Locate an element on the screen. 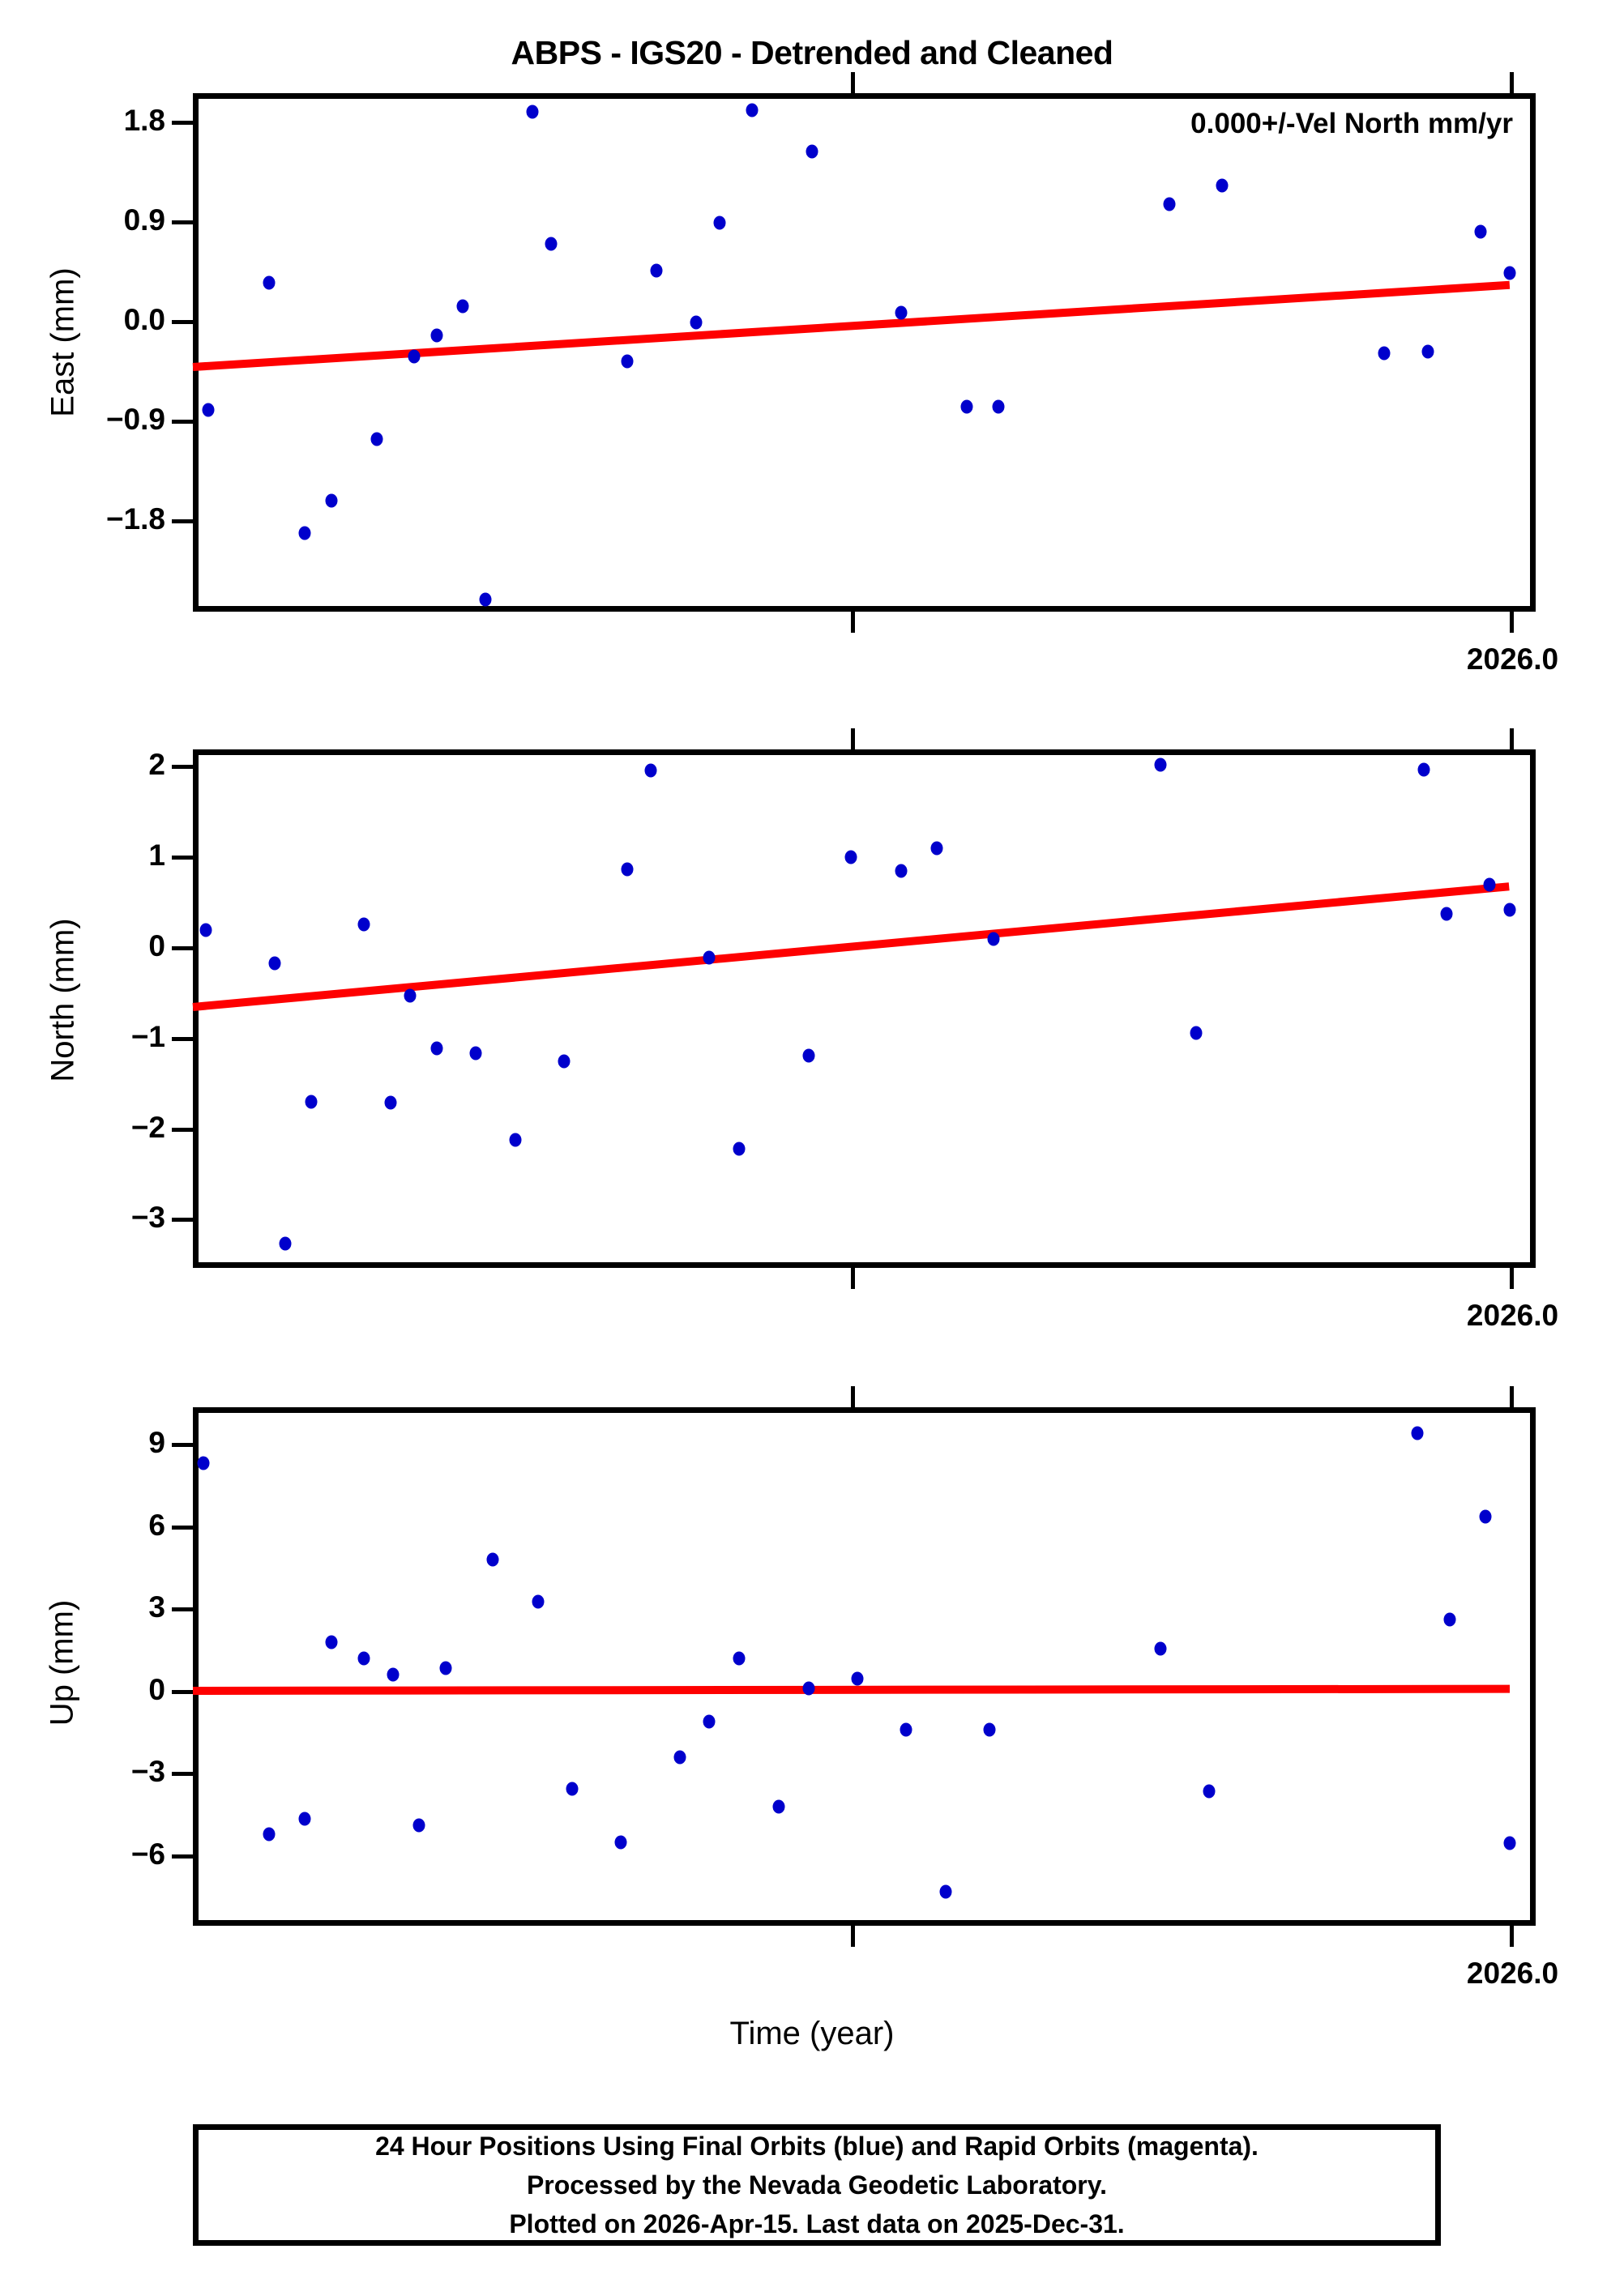 This screenshot has height=2296, width=1624. y-tick-label-east: 0.0 is located at coordinates (144, 320).